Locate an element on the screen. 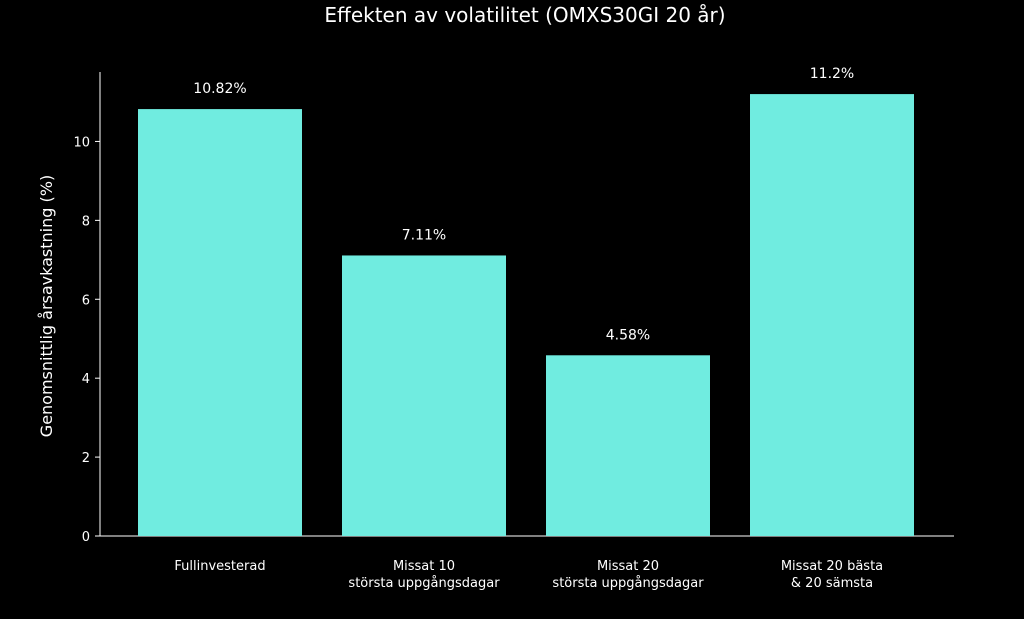 The image size is (1024, 619). category-label: Missat 20 bästa & 20 sämsta is located at coordinates (832, 575).